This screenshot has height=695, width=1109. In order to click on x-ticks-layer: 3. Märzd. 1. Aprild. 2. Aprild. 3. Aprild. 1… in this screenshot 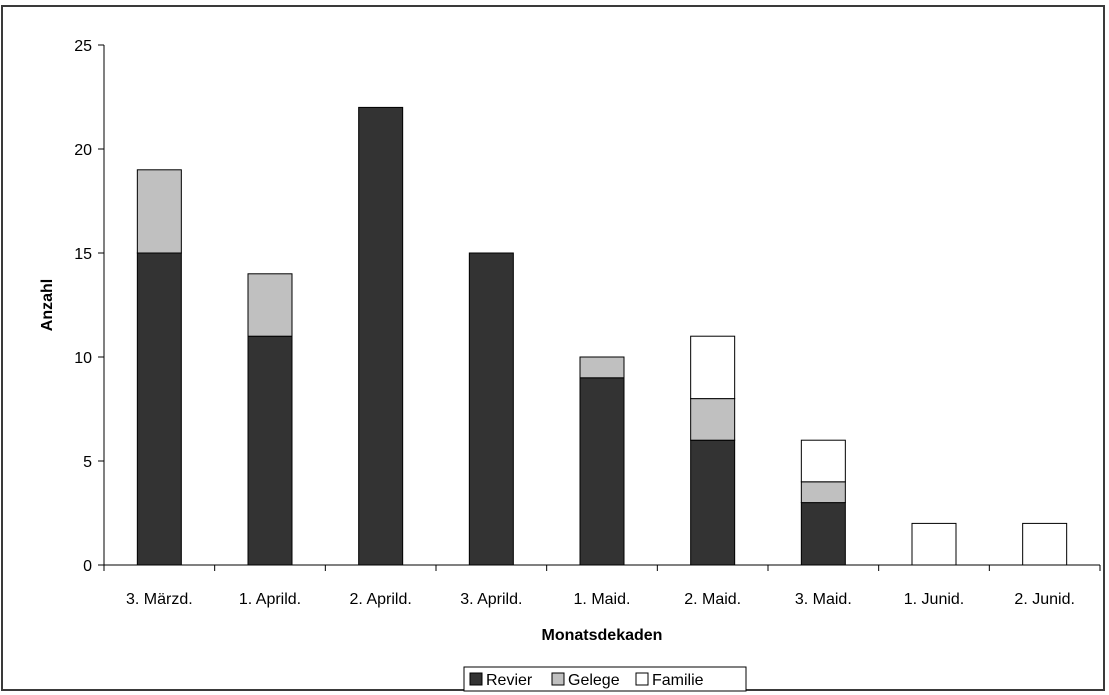, I will do `click(602, 586)`.